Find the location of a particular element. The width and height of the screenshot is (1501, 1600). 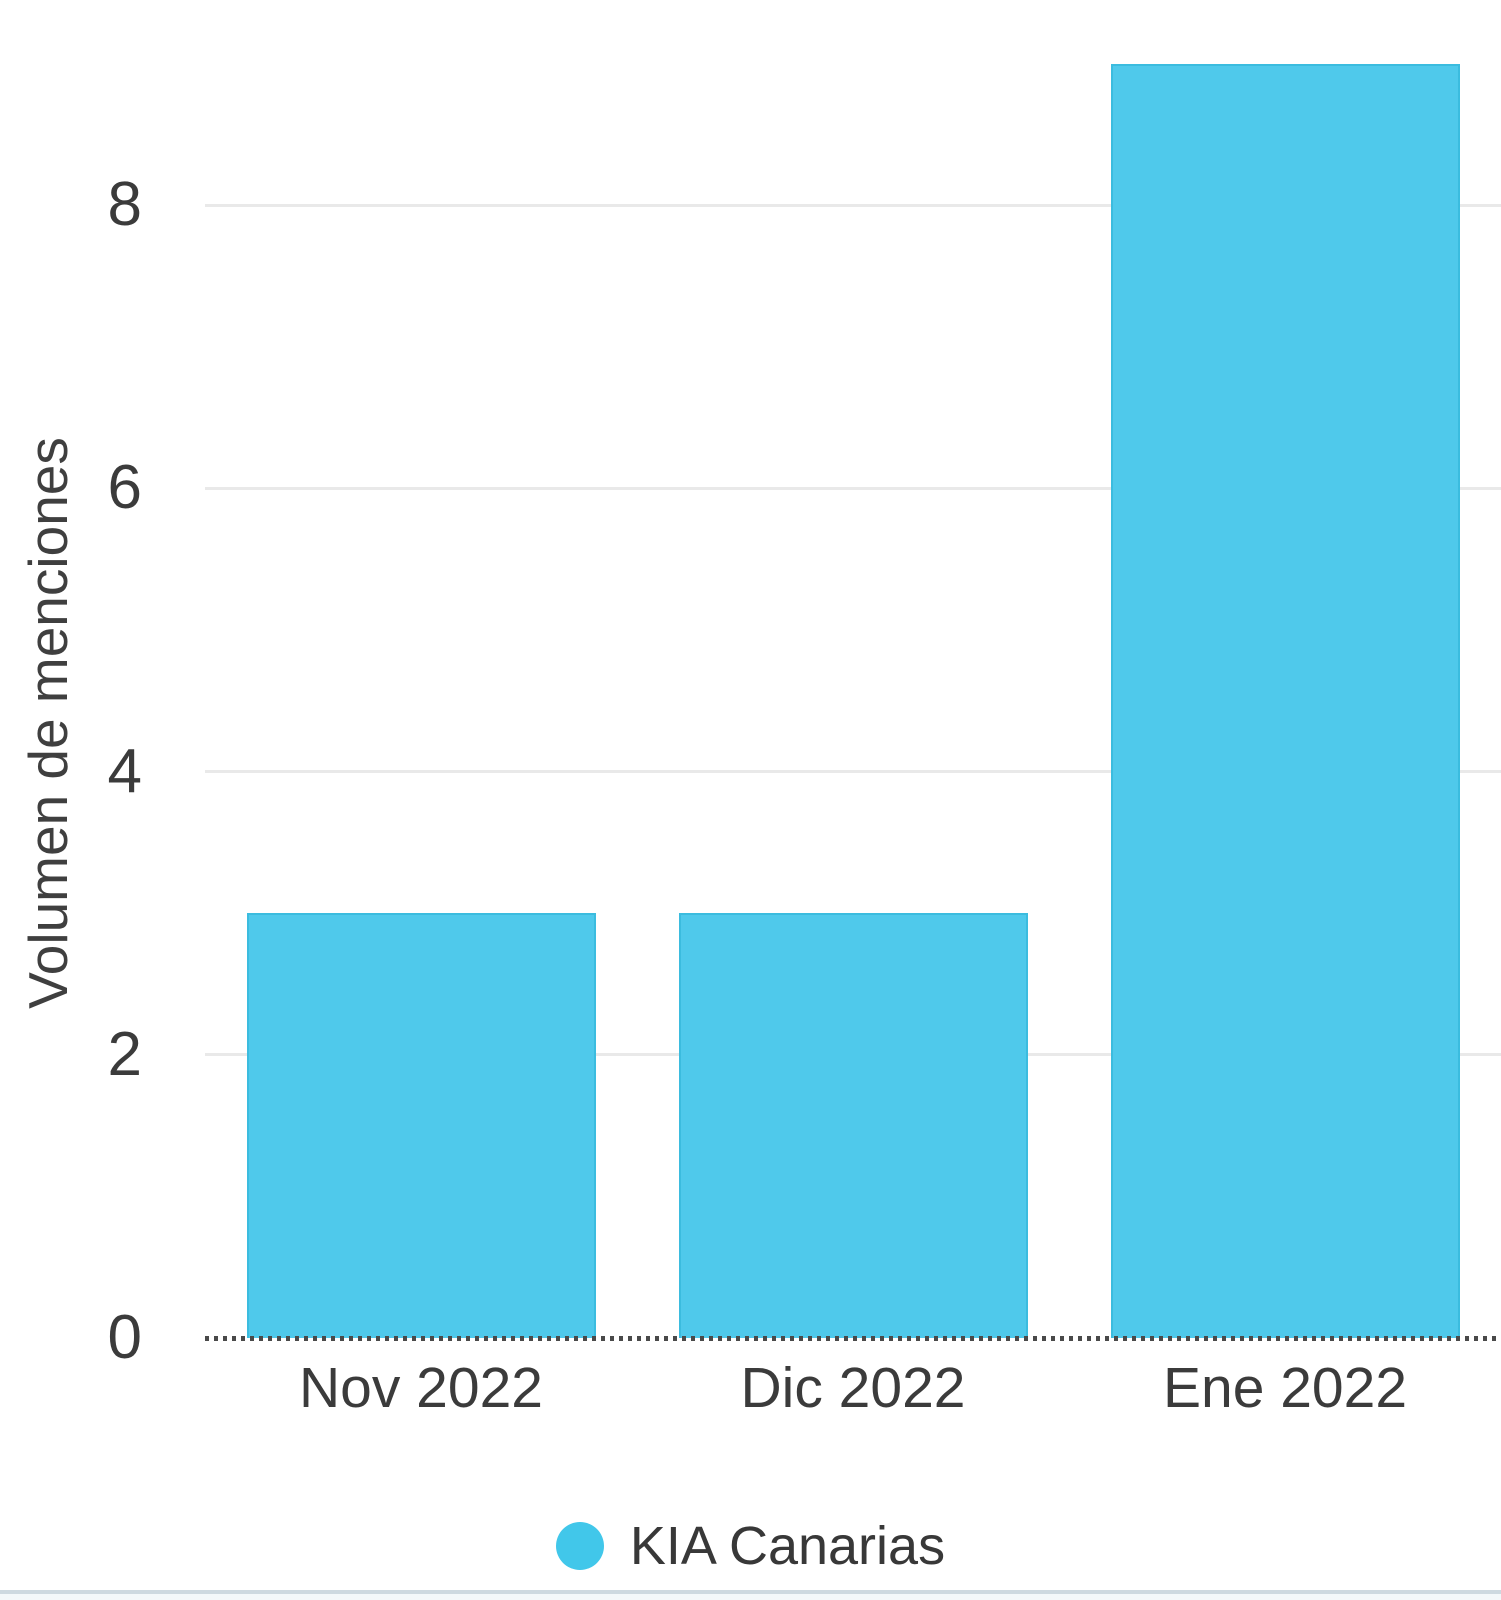

x-tick-label-dic-2022: Dic 2022 is located at coordinates (853, 1388).